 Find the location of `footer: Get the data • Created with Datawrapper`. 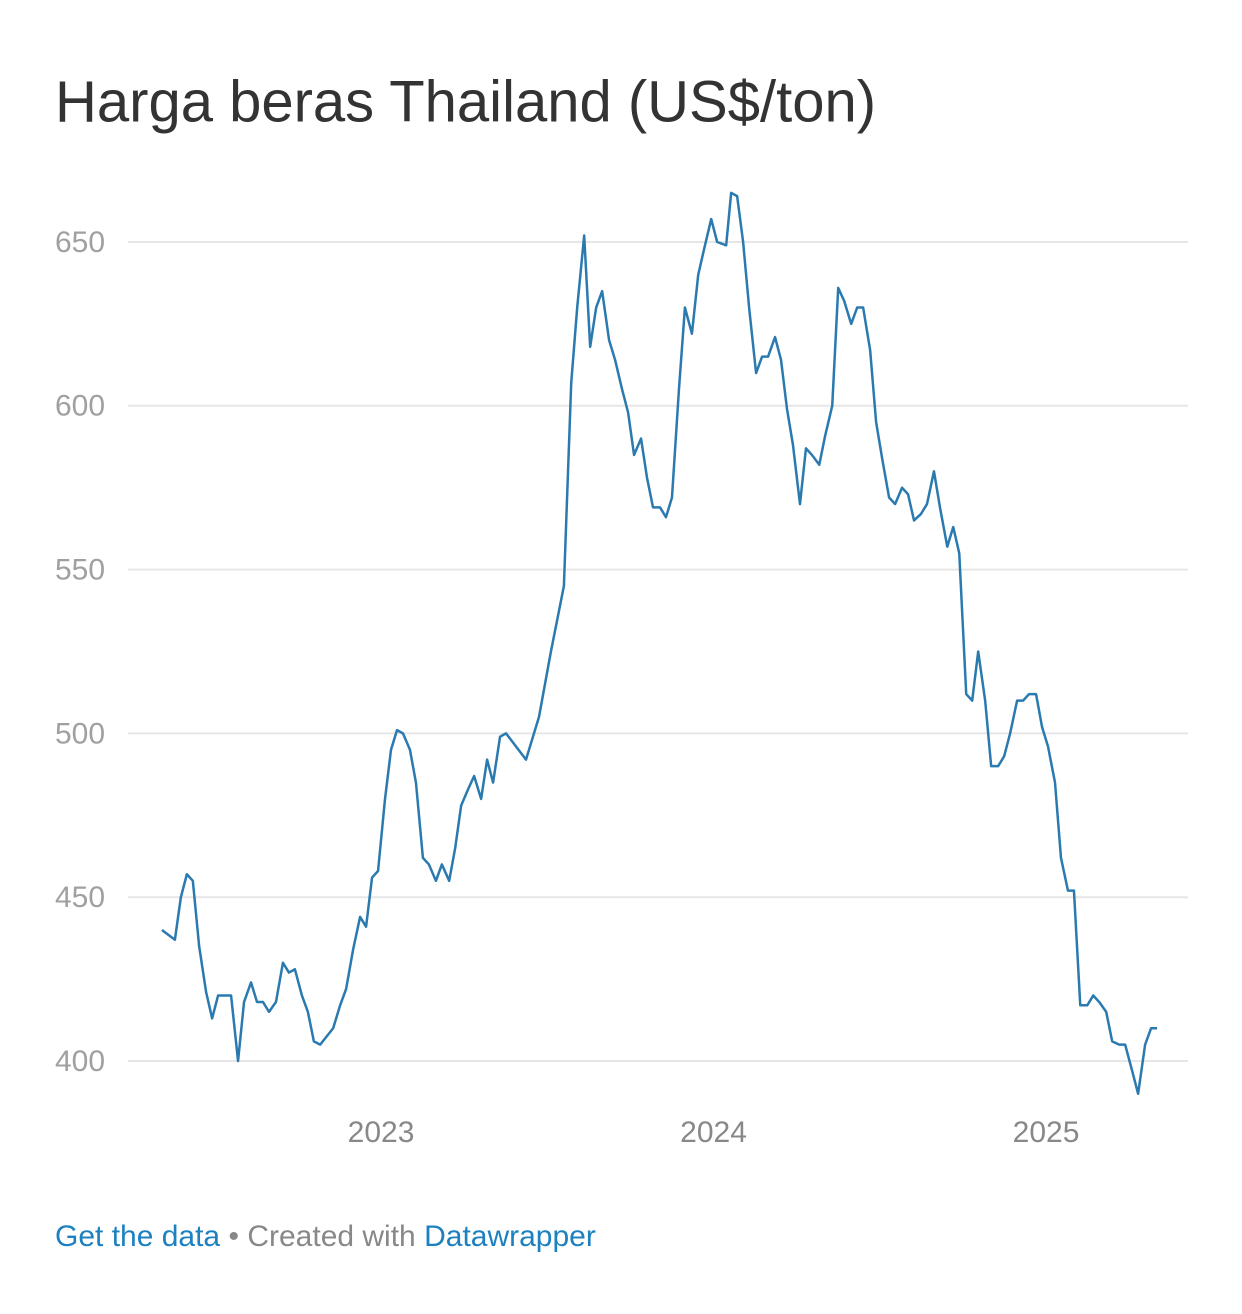

footer: Get the data • Created with Datawrapper is located at coordinates (325, 1237).